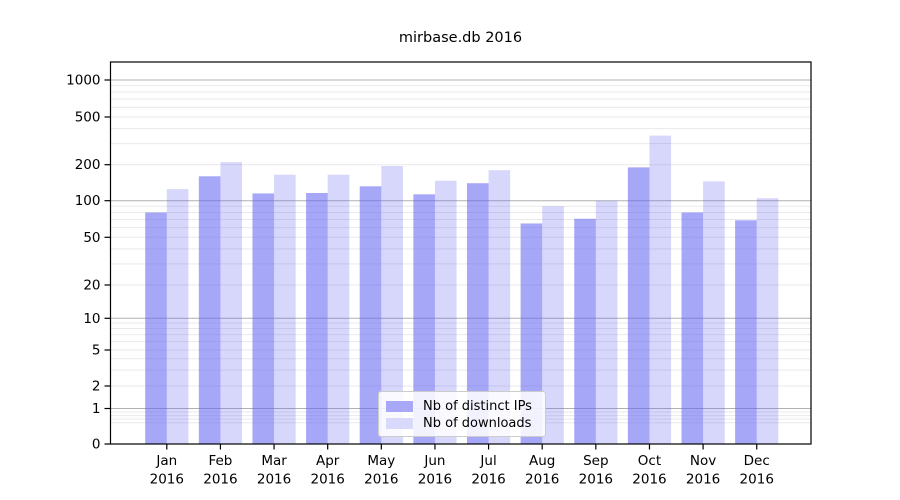  Describe the element at coordinates (381, 470) in the screenshot. I see `x-axis-label: May 2016` at that location.